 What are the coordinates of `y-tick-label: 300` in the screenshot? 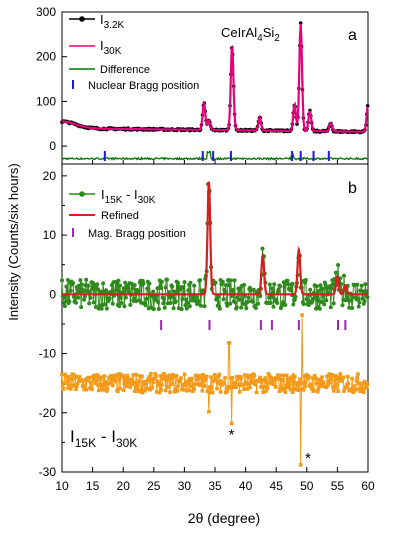 It's located at (46, 12).